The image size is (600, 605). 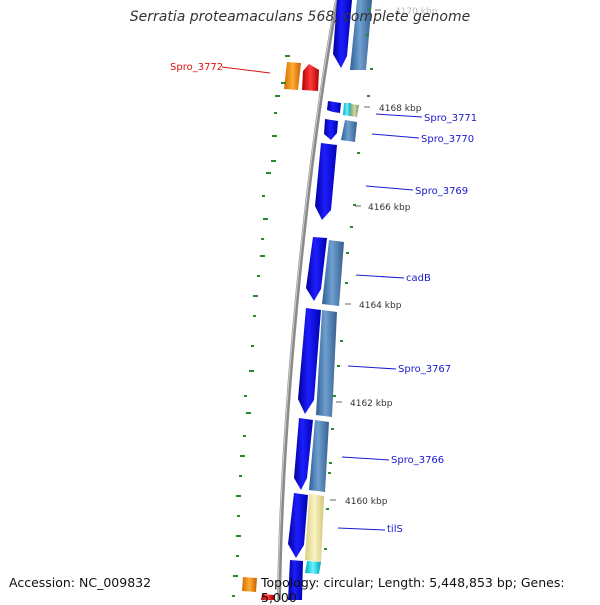 What do you see at coordinates (80, 582) in the screenshot?
I see `accession-label: Accession: NC_009832` at bounding box center [80, 582].